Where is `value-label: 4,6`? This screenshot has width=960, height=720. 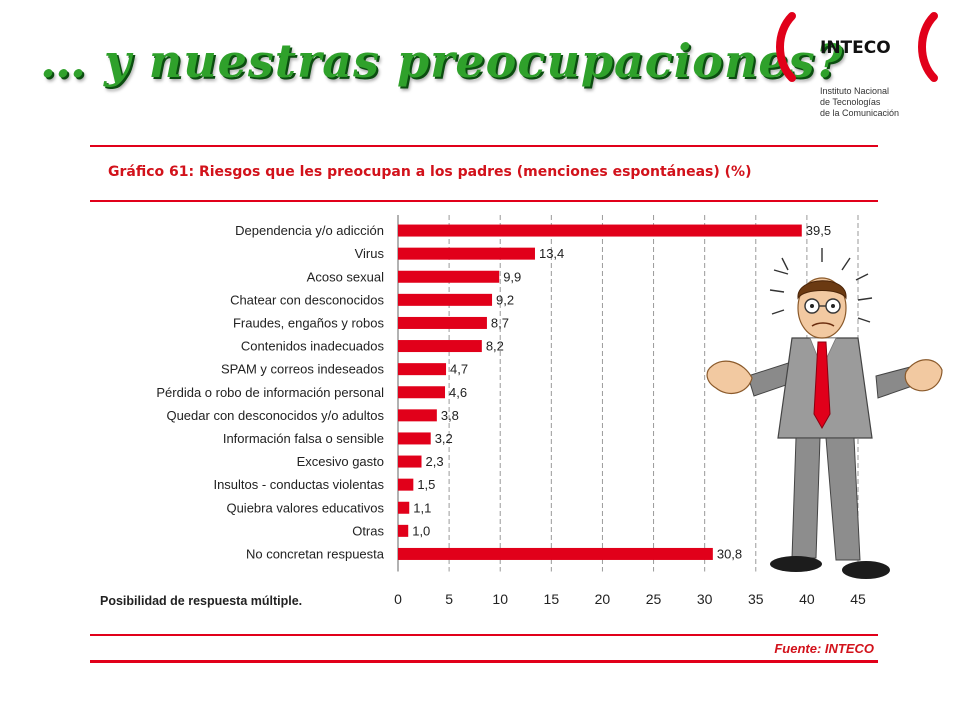
value-label: 4,6 is located at coordinates (458, 392).